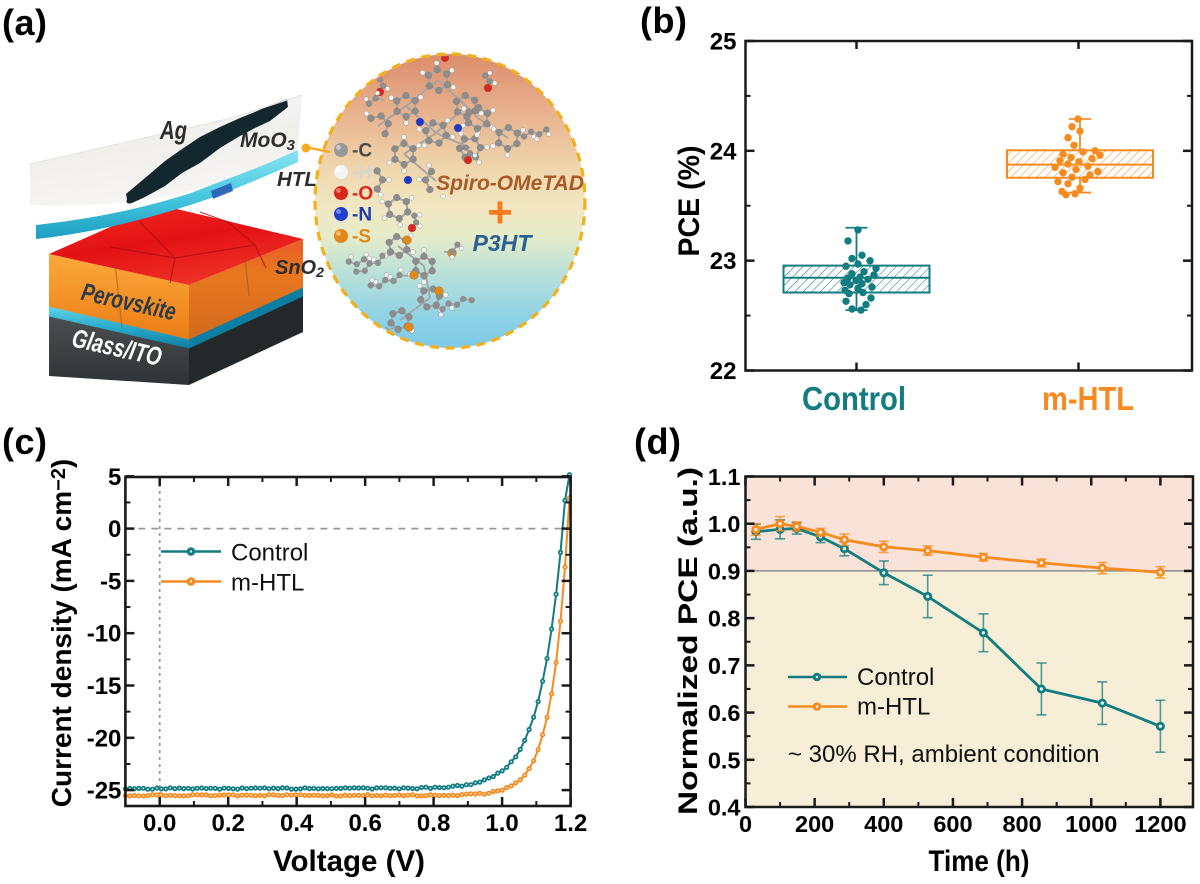 The width and height of the screenshot is (1200, 884). Describe the element at coordinates (104, 634) in the screenshot. I see `svg-text: -10` at that location.